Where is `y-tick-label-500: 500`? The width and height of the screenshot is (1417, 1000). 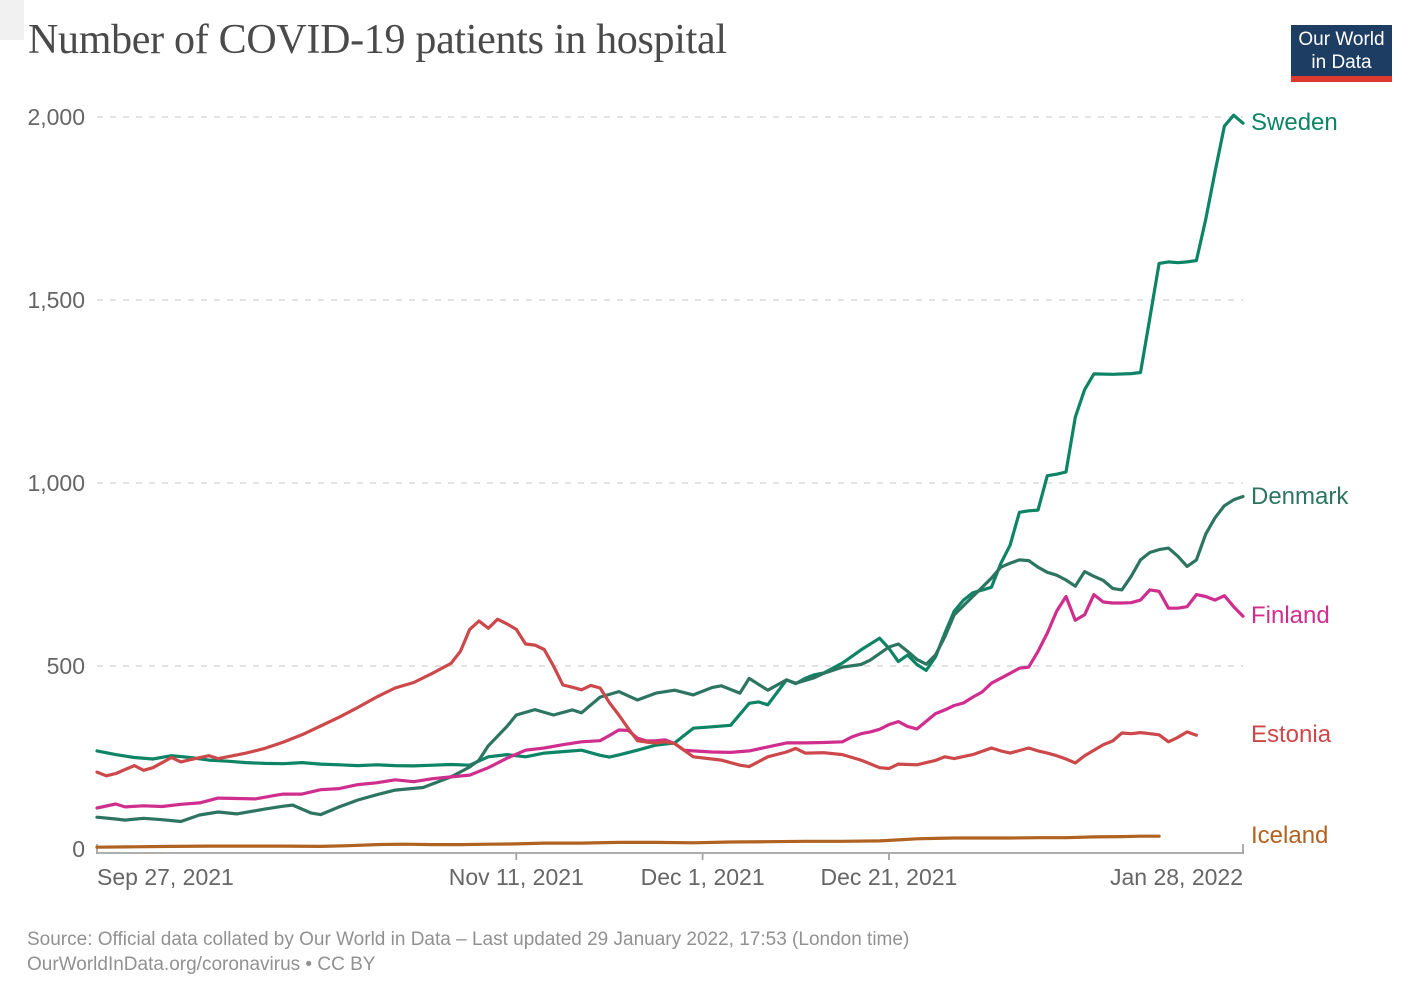 y-tick-label-500: 500 is located at coordinates (65, 666).